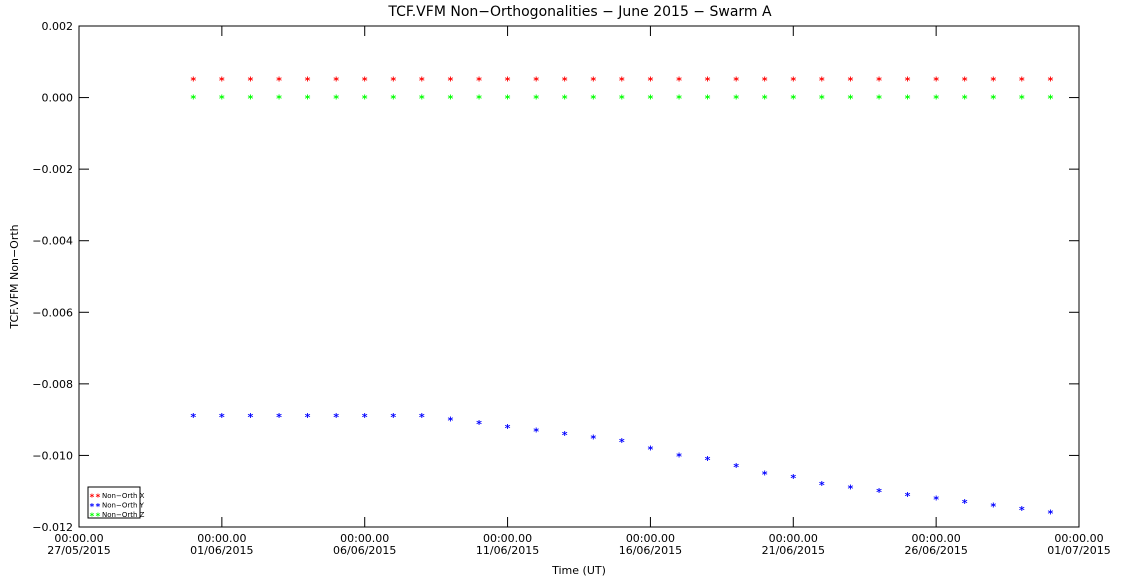 Image resolution: width=1129 pixels, height=576 pixels. Describe the element at coordinates (58, 98) in the screenshot. I see `y-tick-label: 0.000` at that location.